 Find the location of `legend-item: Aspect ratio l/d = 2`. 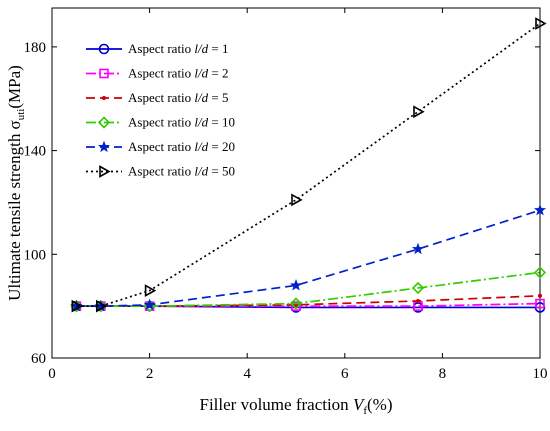

legend-item: Aspect ratio l/d = 2 is located at coordinates (157, 73).